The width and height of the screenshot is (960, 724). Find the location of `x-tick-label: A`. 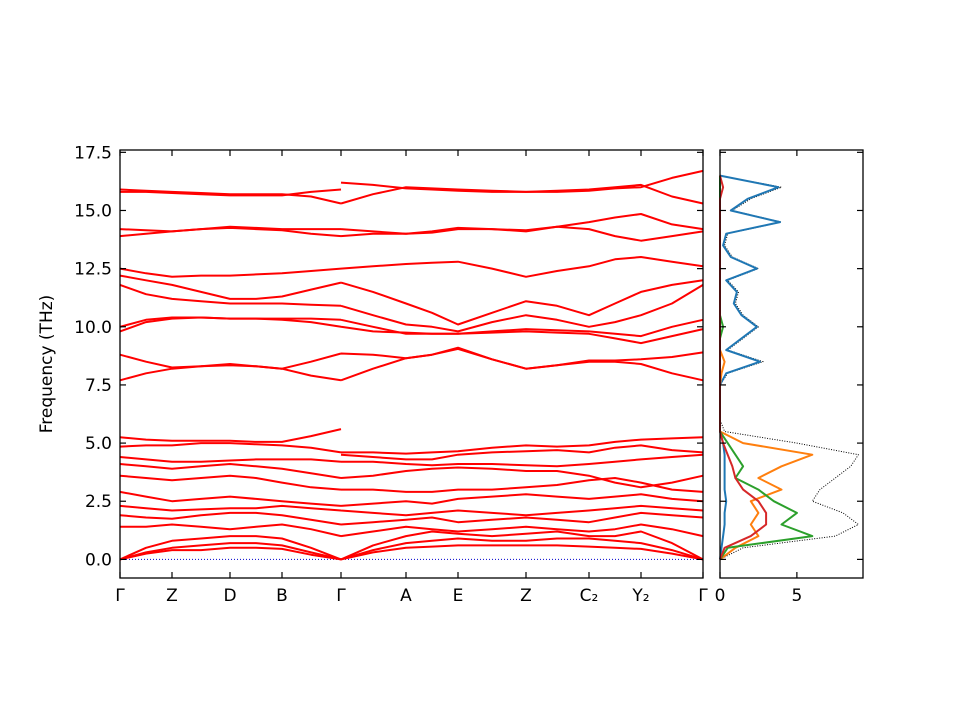

x-tick-label: A is located at coordinates (406, 596).